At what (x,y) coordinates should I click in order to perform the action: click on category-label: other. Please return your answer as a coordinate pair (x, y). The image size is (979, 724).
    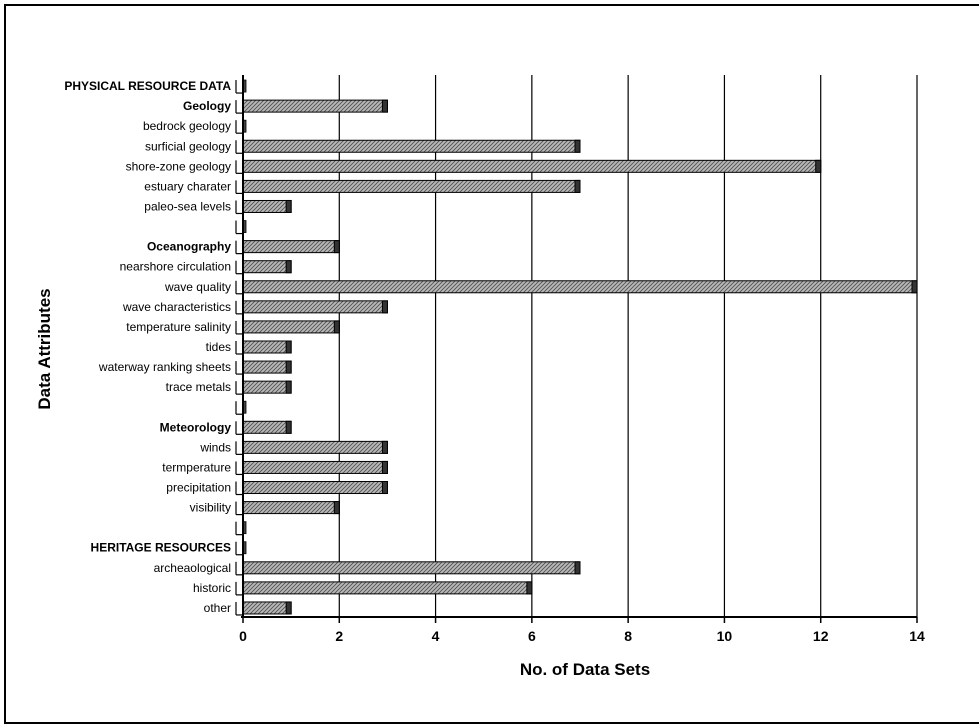
    Looking at the image, I should click on (217, 608).